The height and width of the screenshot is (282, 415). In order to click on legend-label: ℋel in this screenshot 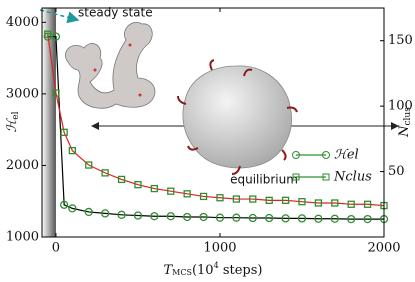, I will do `click(346, 155)`.